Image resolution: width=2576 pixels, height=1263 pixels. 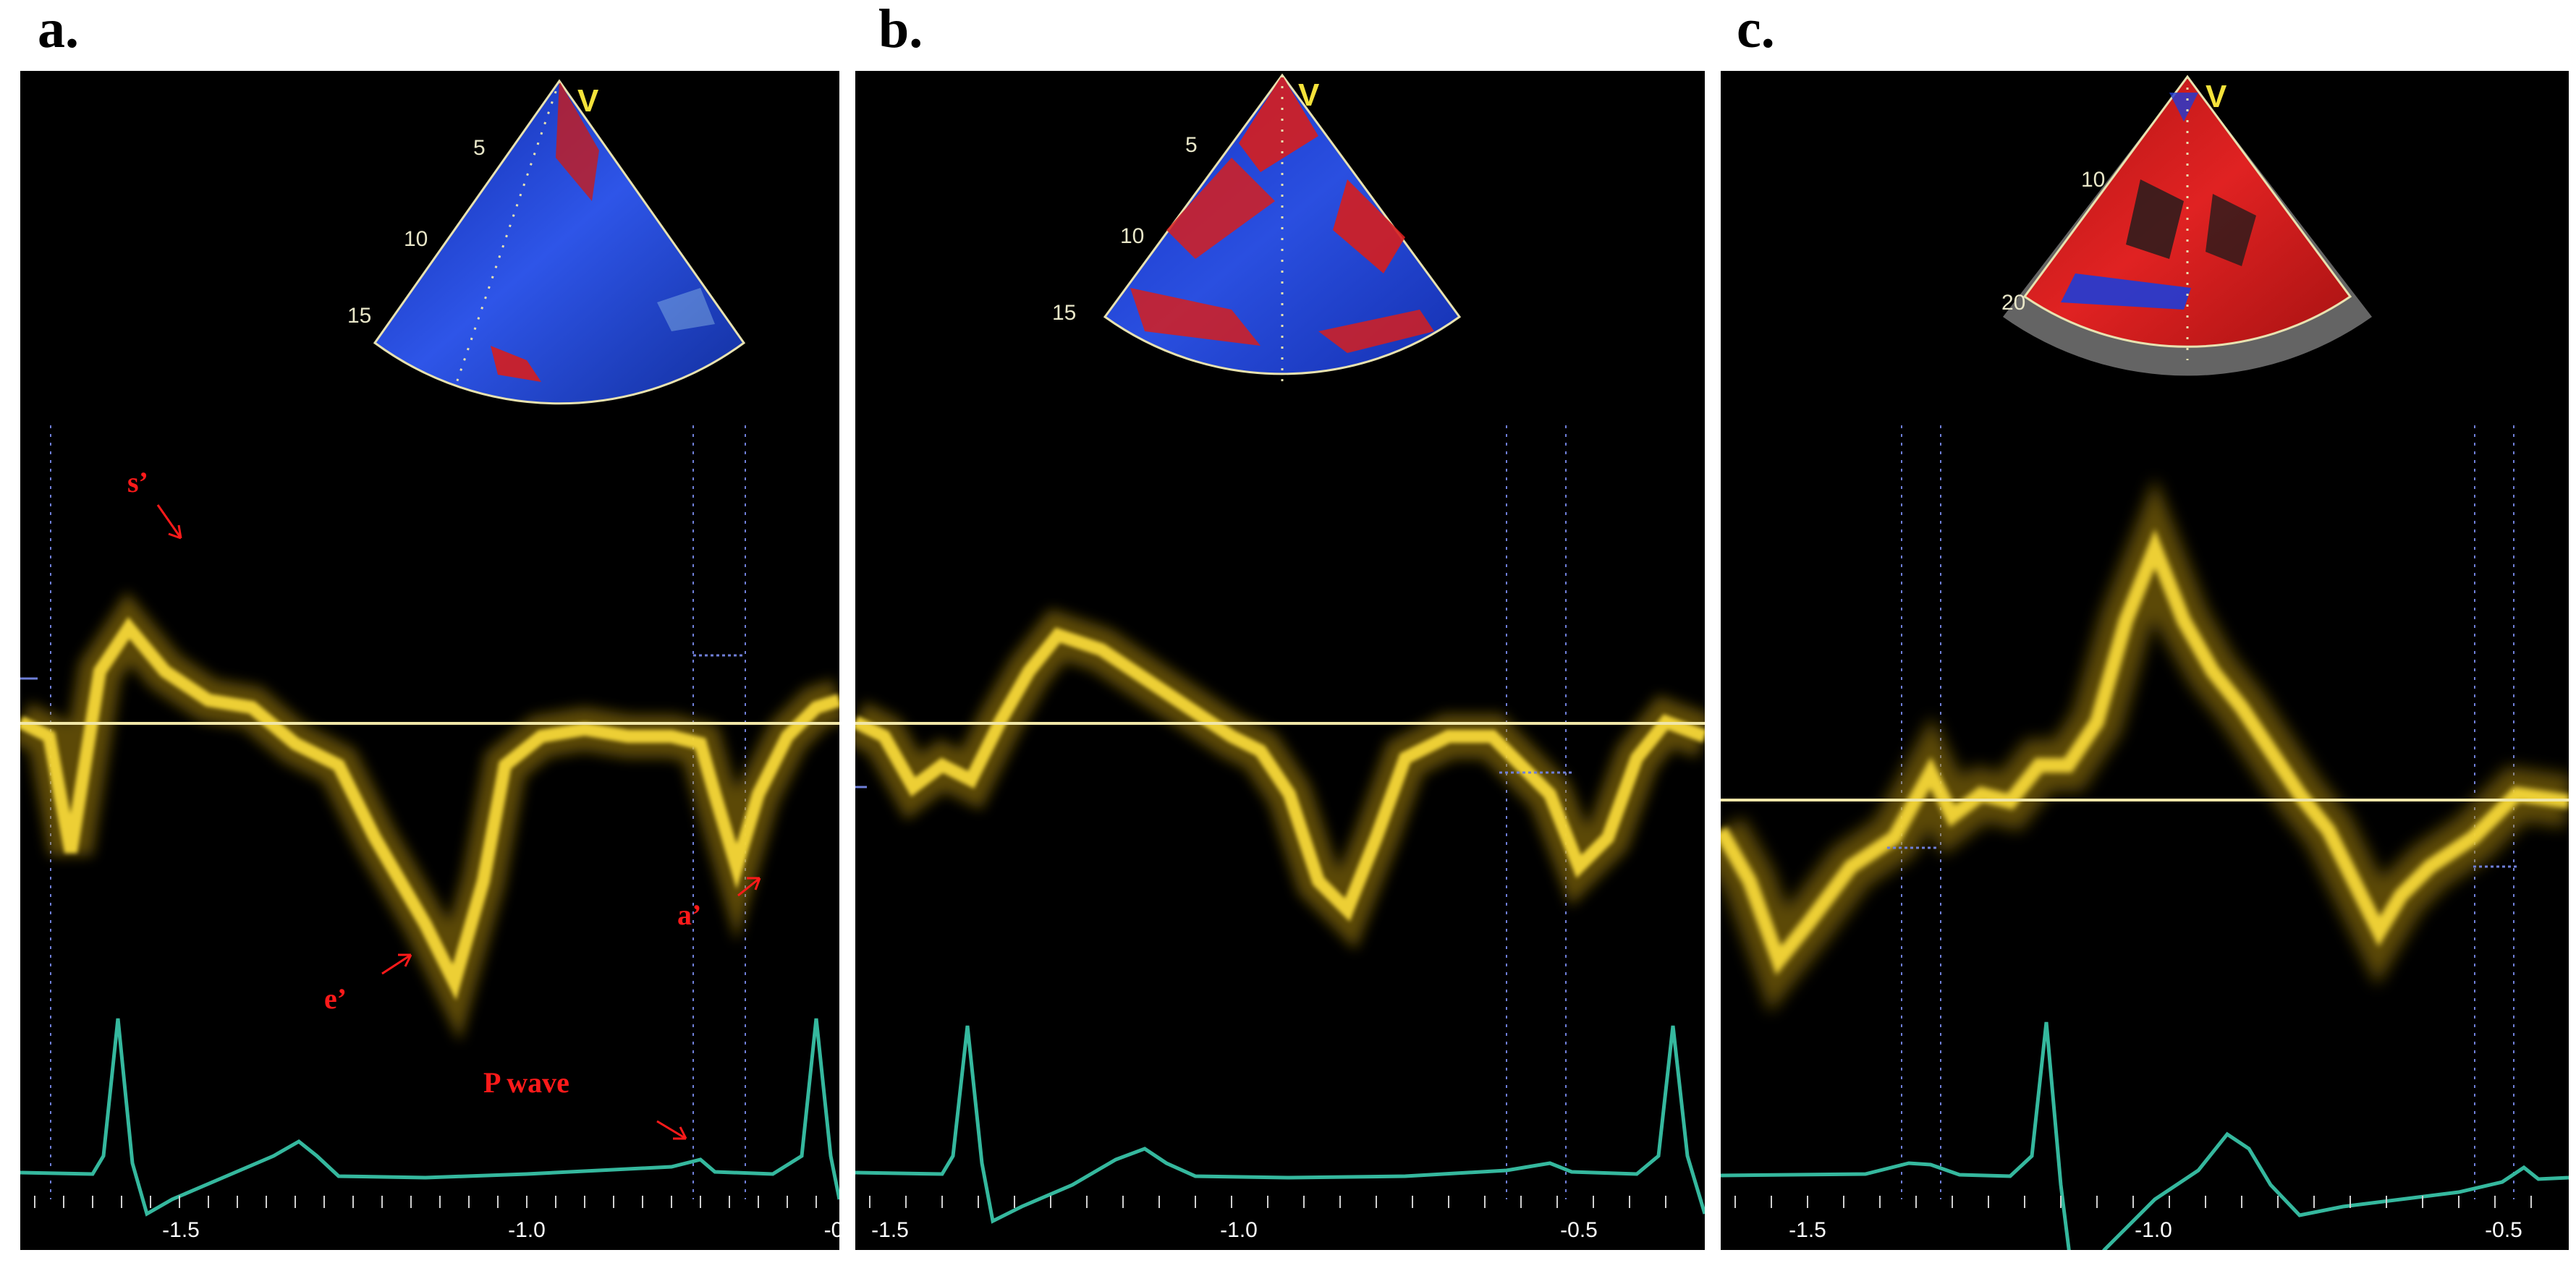 What do you see at coordinates (1756, 29) in the screenshot?
I see `panel-label-c: c.` at bounding box center [1756, 29].